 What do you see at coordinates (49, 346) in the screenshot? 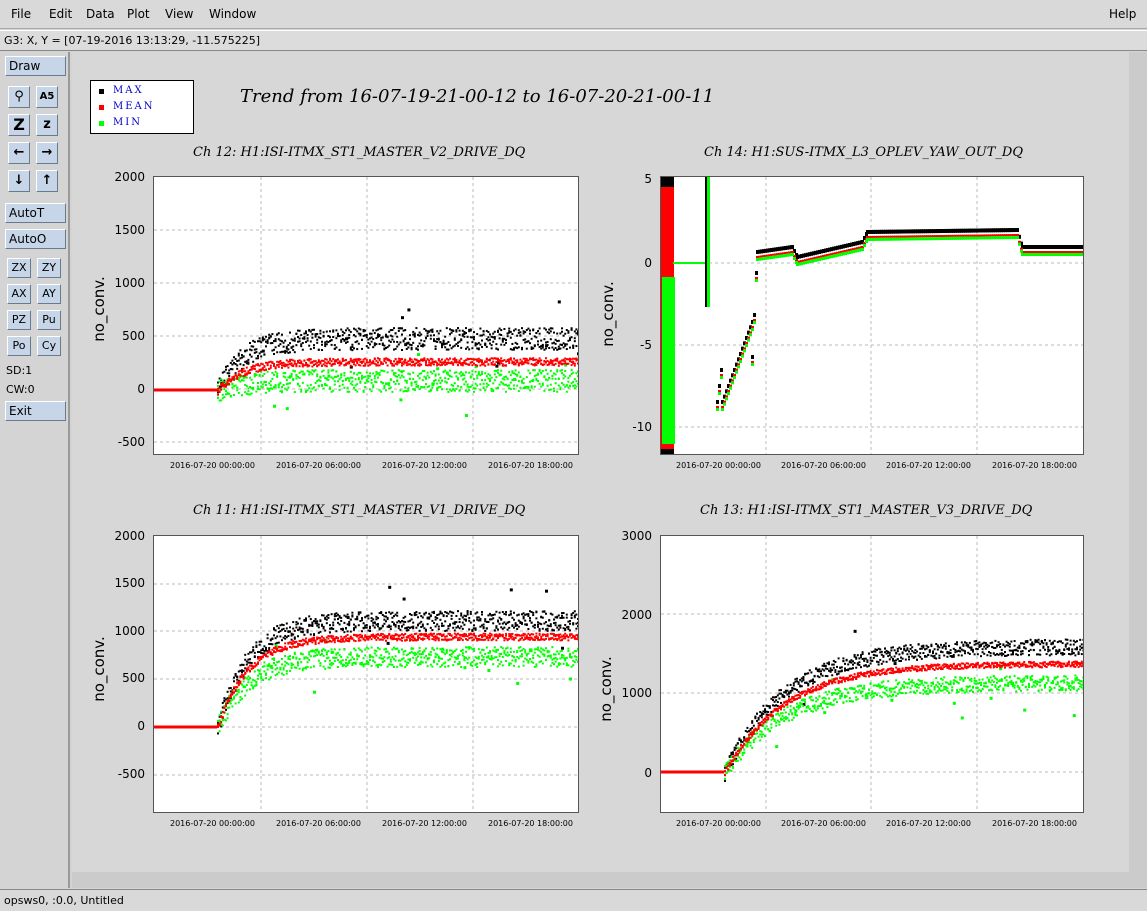
I see `cy-button: Cy` at bounding box center [49, 346].